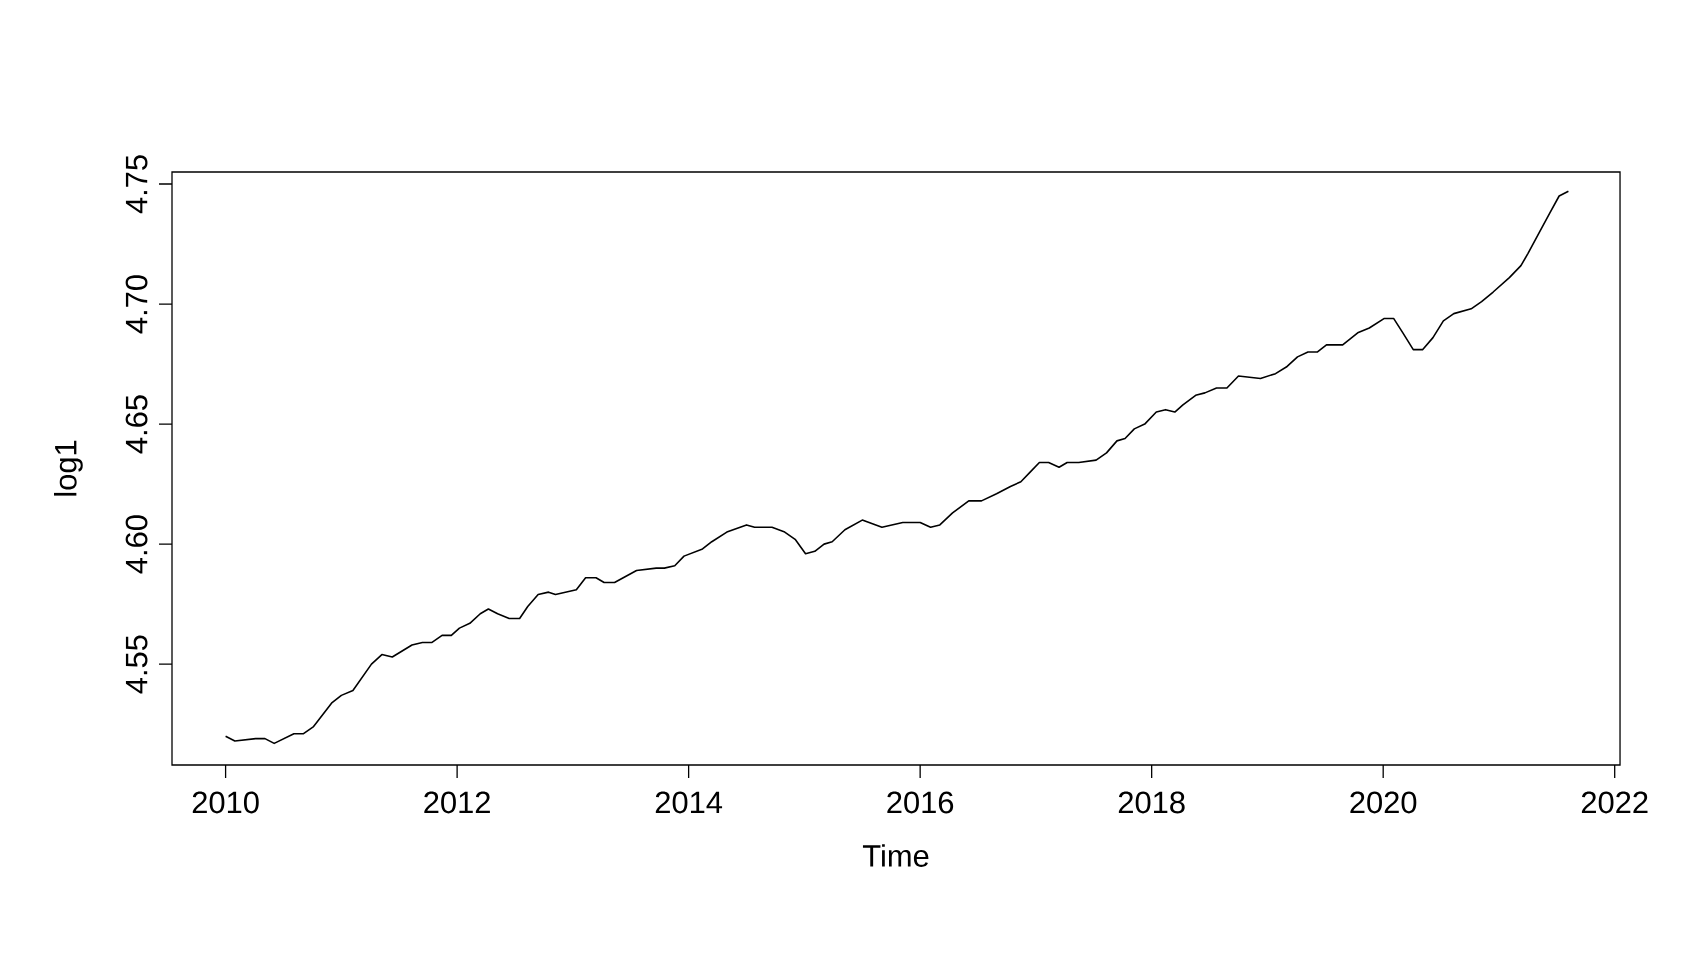 The image size is (1705, 974). Describe the element at coordinates (895, 855) in the screenshot. I see `x-axis-title: Time` at that location.